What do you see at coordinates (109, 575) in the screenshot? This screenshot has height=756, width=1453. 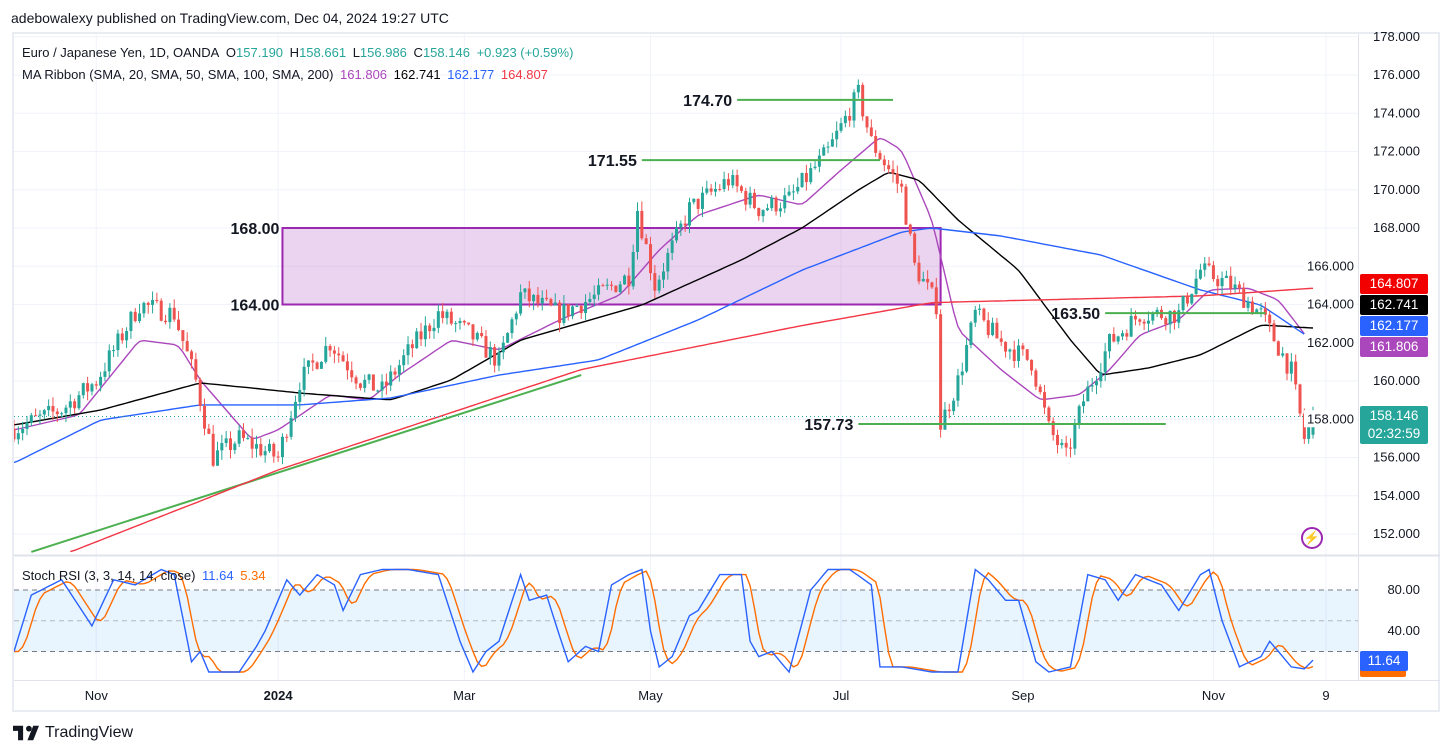 I see `stoch-title: Stoch RSI (3, 3, 14, 14, close)` at bounding box center [109, 575].